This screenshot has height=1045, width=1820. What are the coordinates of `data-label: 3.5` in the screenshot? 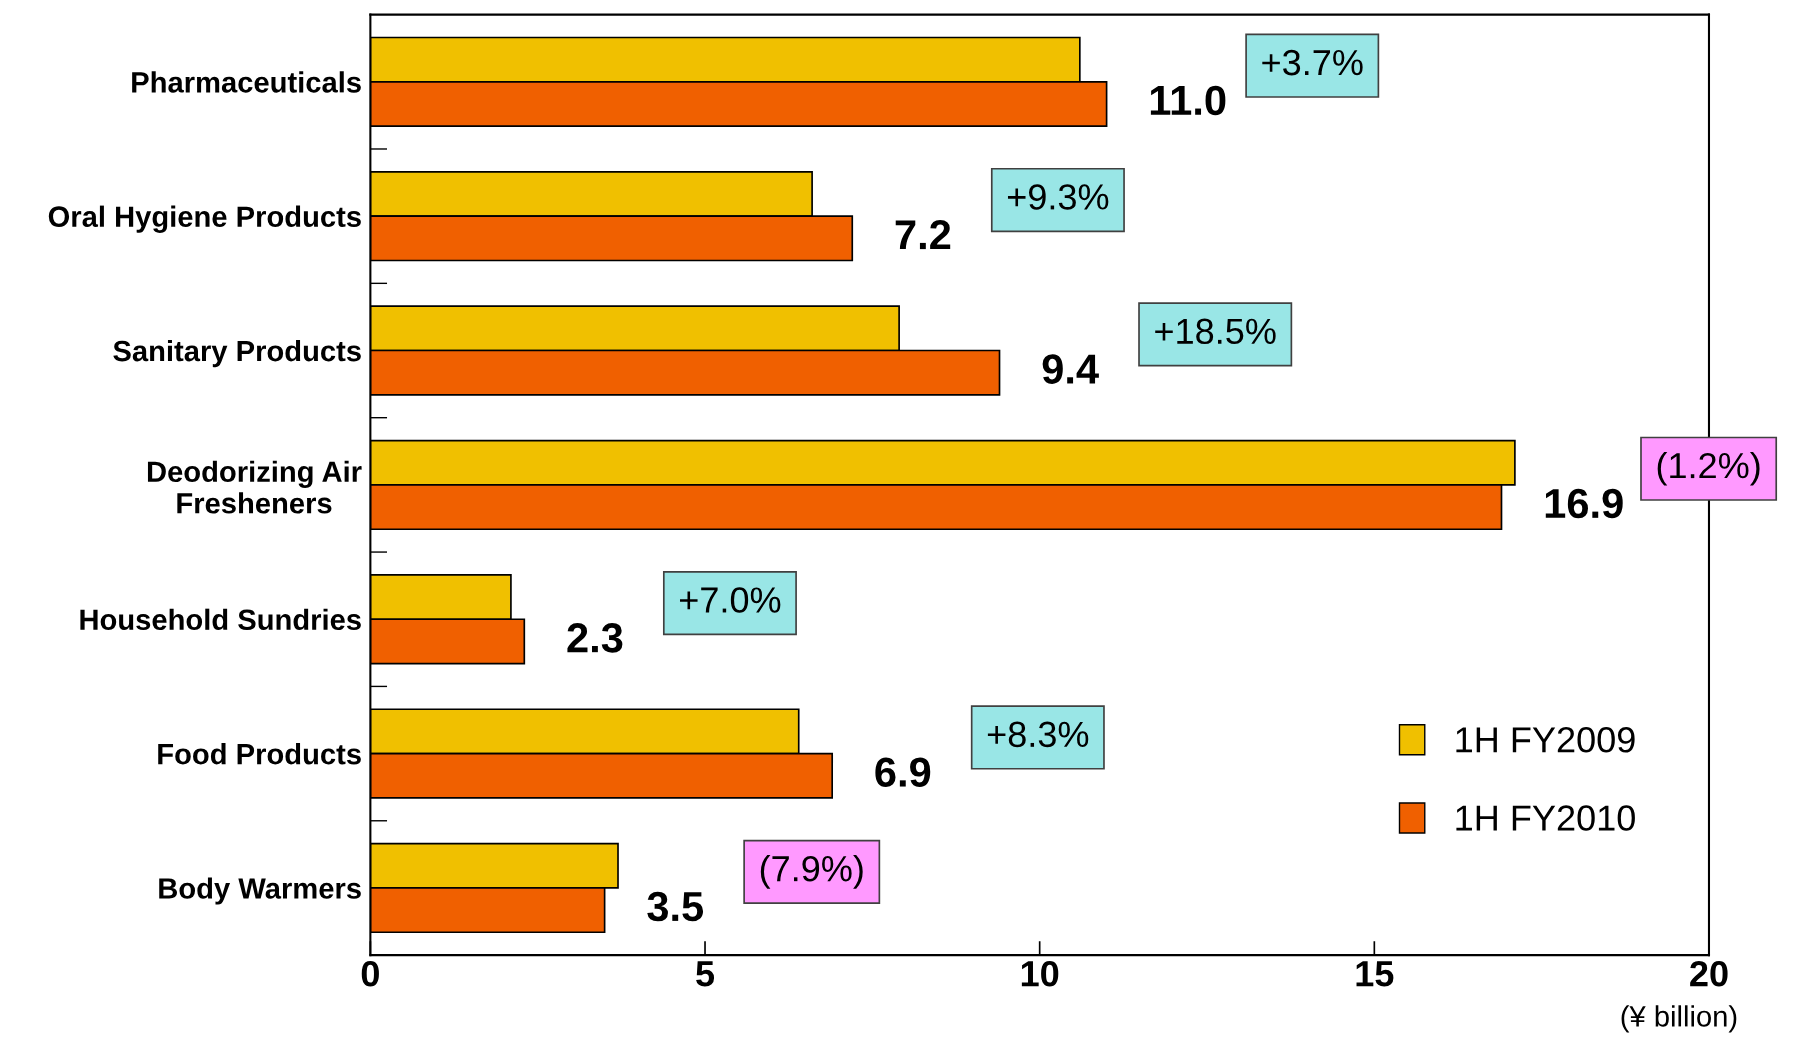 It's located at (675, 906).